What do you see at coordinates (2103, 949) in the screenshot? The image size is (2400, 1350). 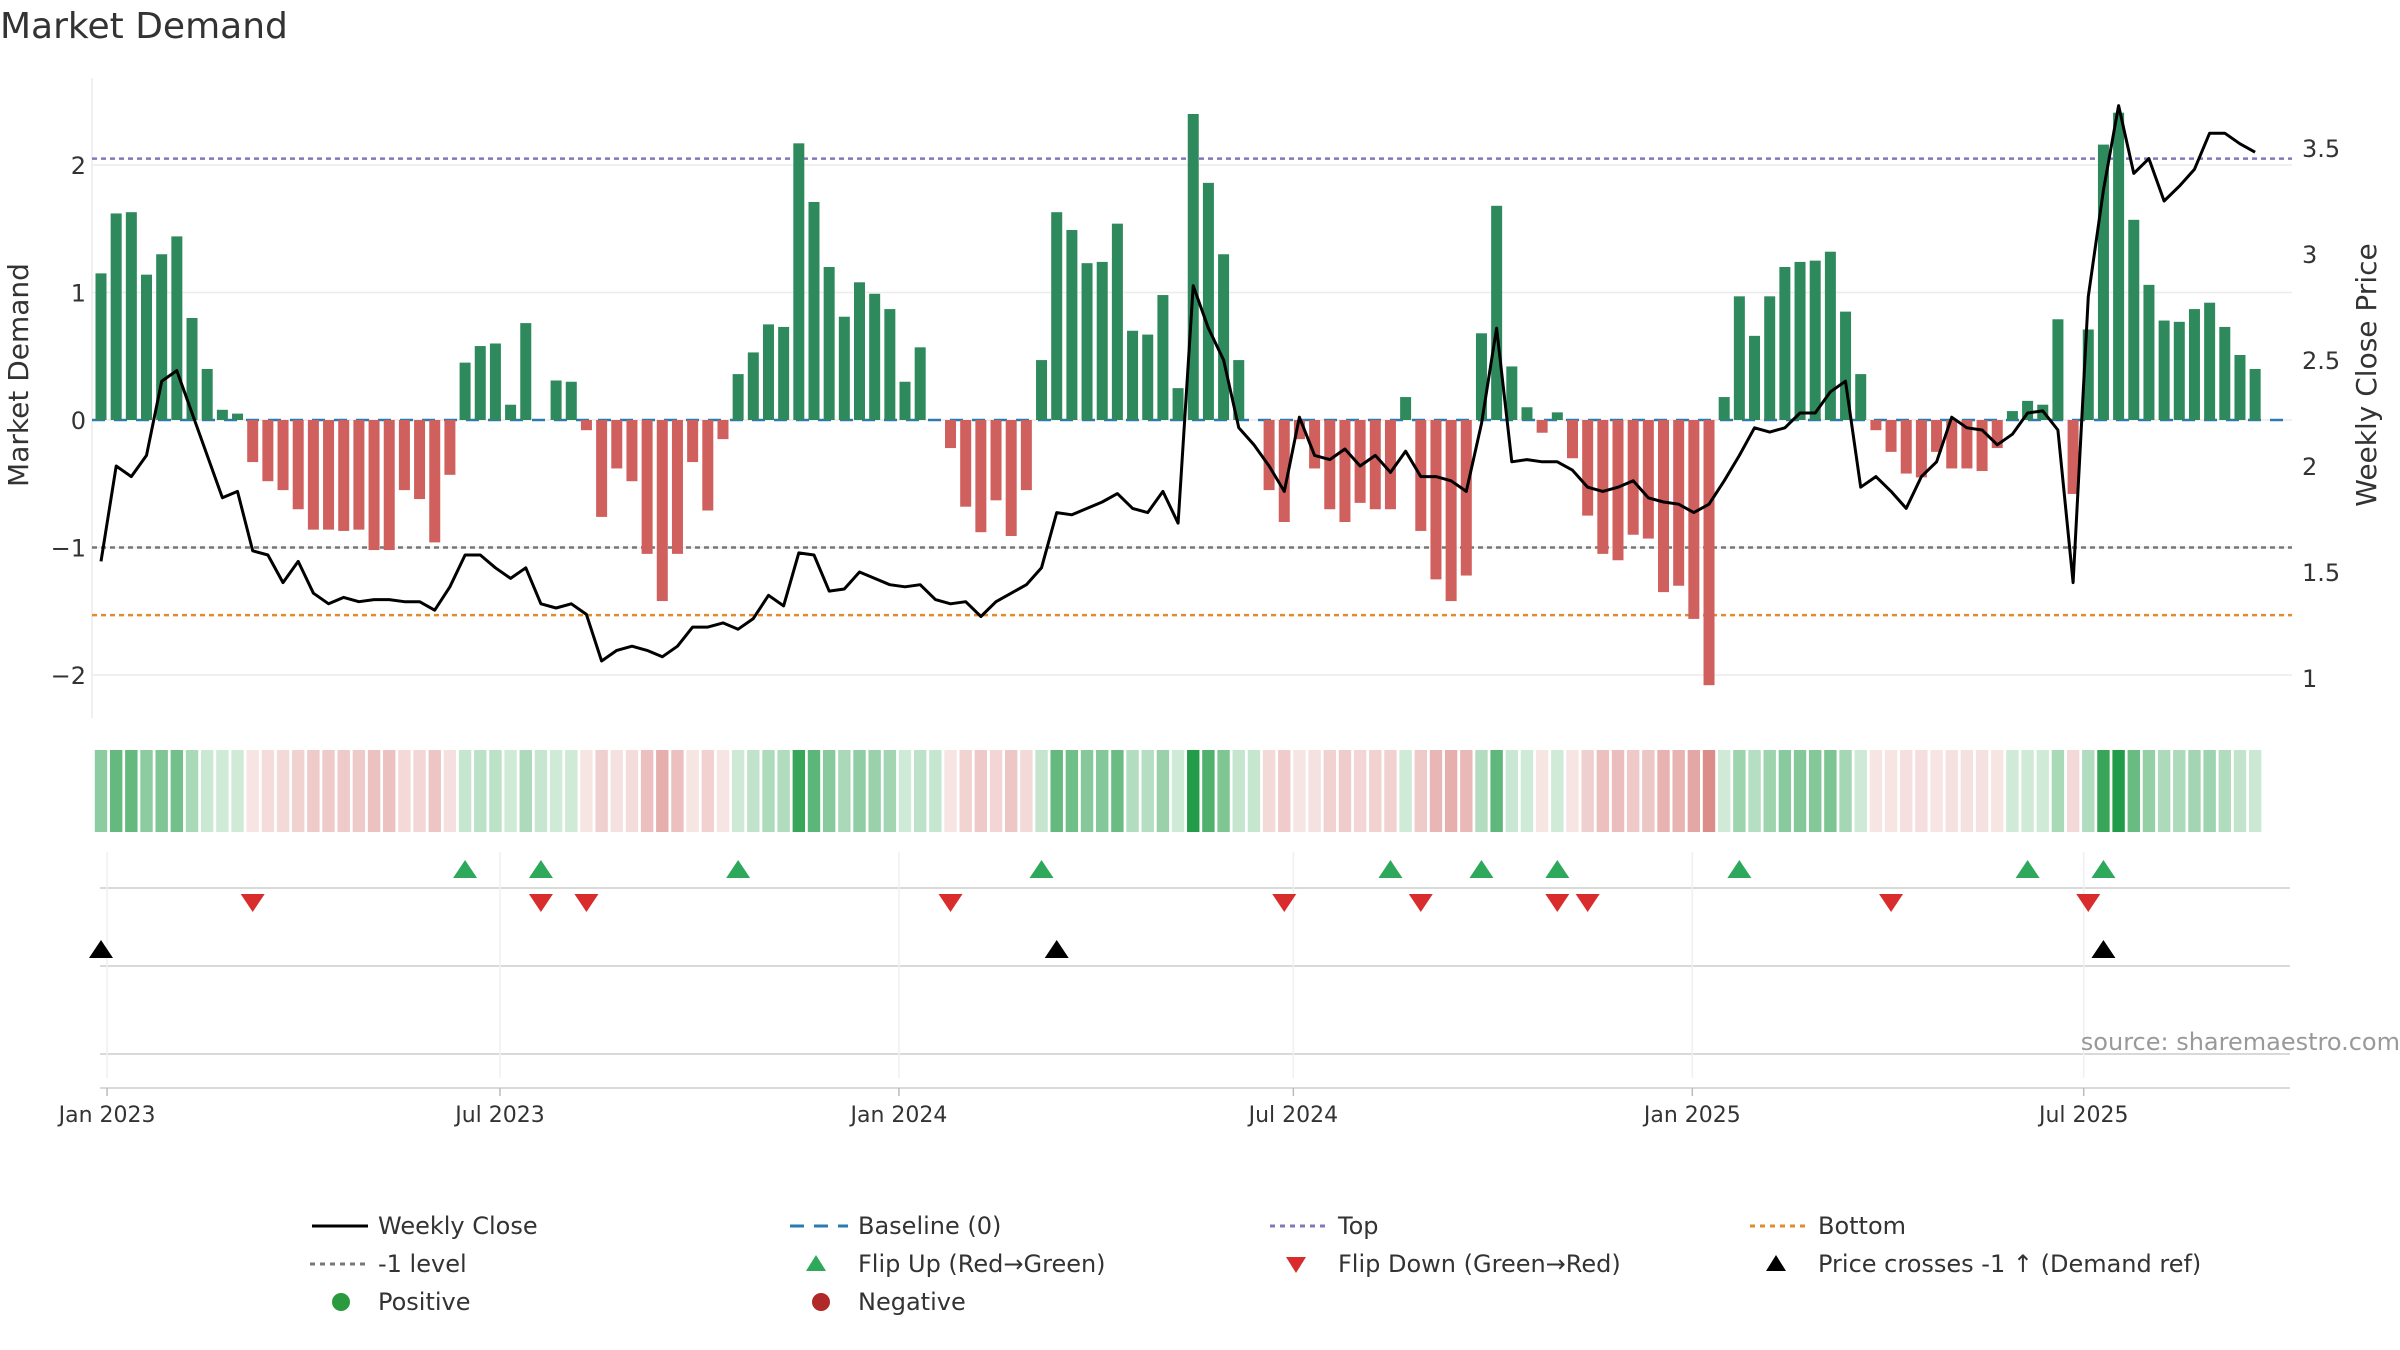 I see `price-cross-marker` at bounding box center [2103, 949].